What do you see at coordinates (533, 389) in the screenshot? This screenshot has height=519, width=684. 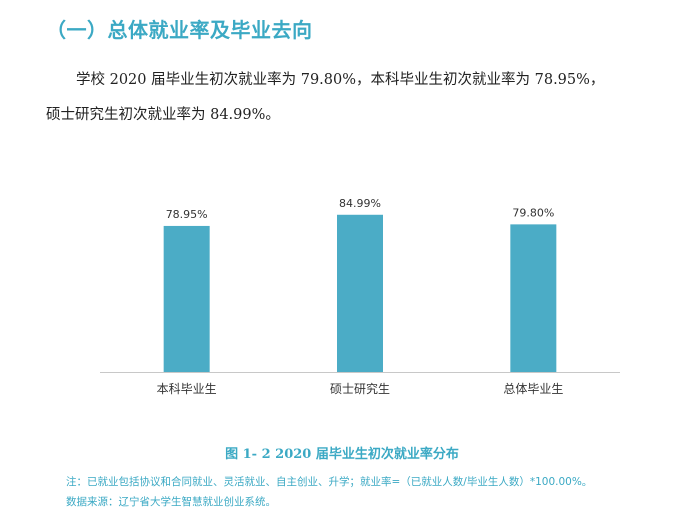 I see `category-label-3: 总体毕业生` at bounding box center [533, 389].